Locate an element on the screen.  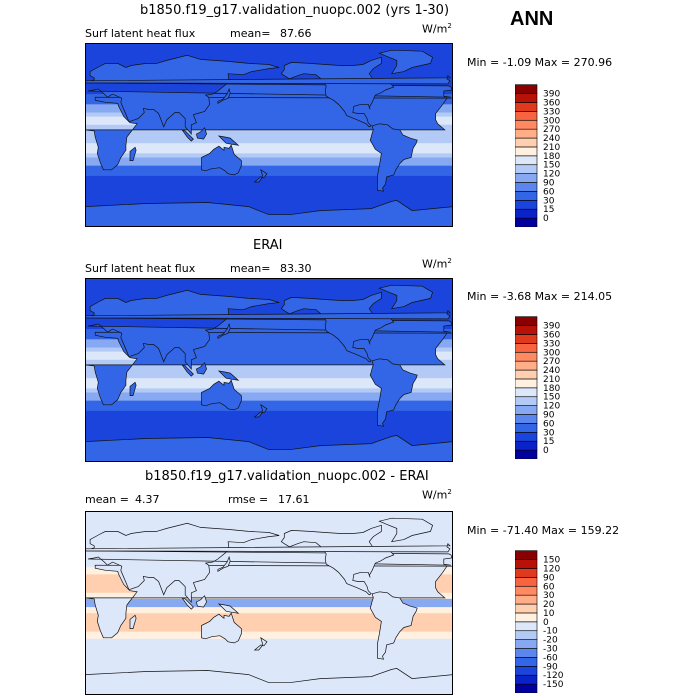
panel1-units: W/m2 is located at coordinates (437, 29).